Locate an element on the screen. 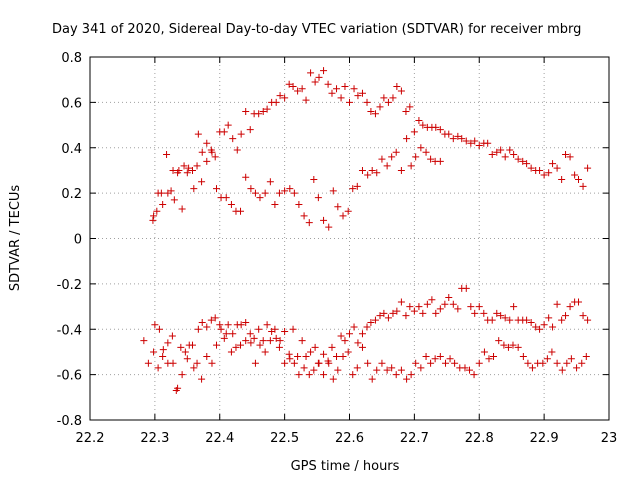 This screenshot has height=484, width=640. y-tick-label: 0.2 is located at coordinates (71, 194).